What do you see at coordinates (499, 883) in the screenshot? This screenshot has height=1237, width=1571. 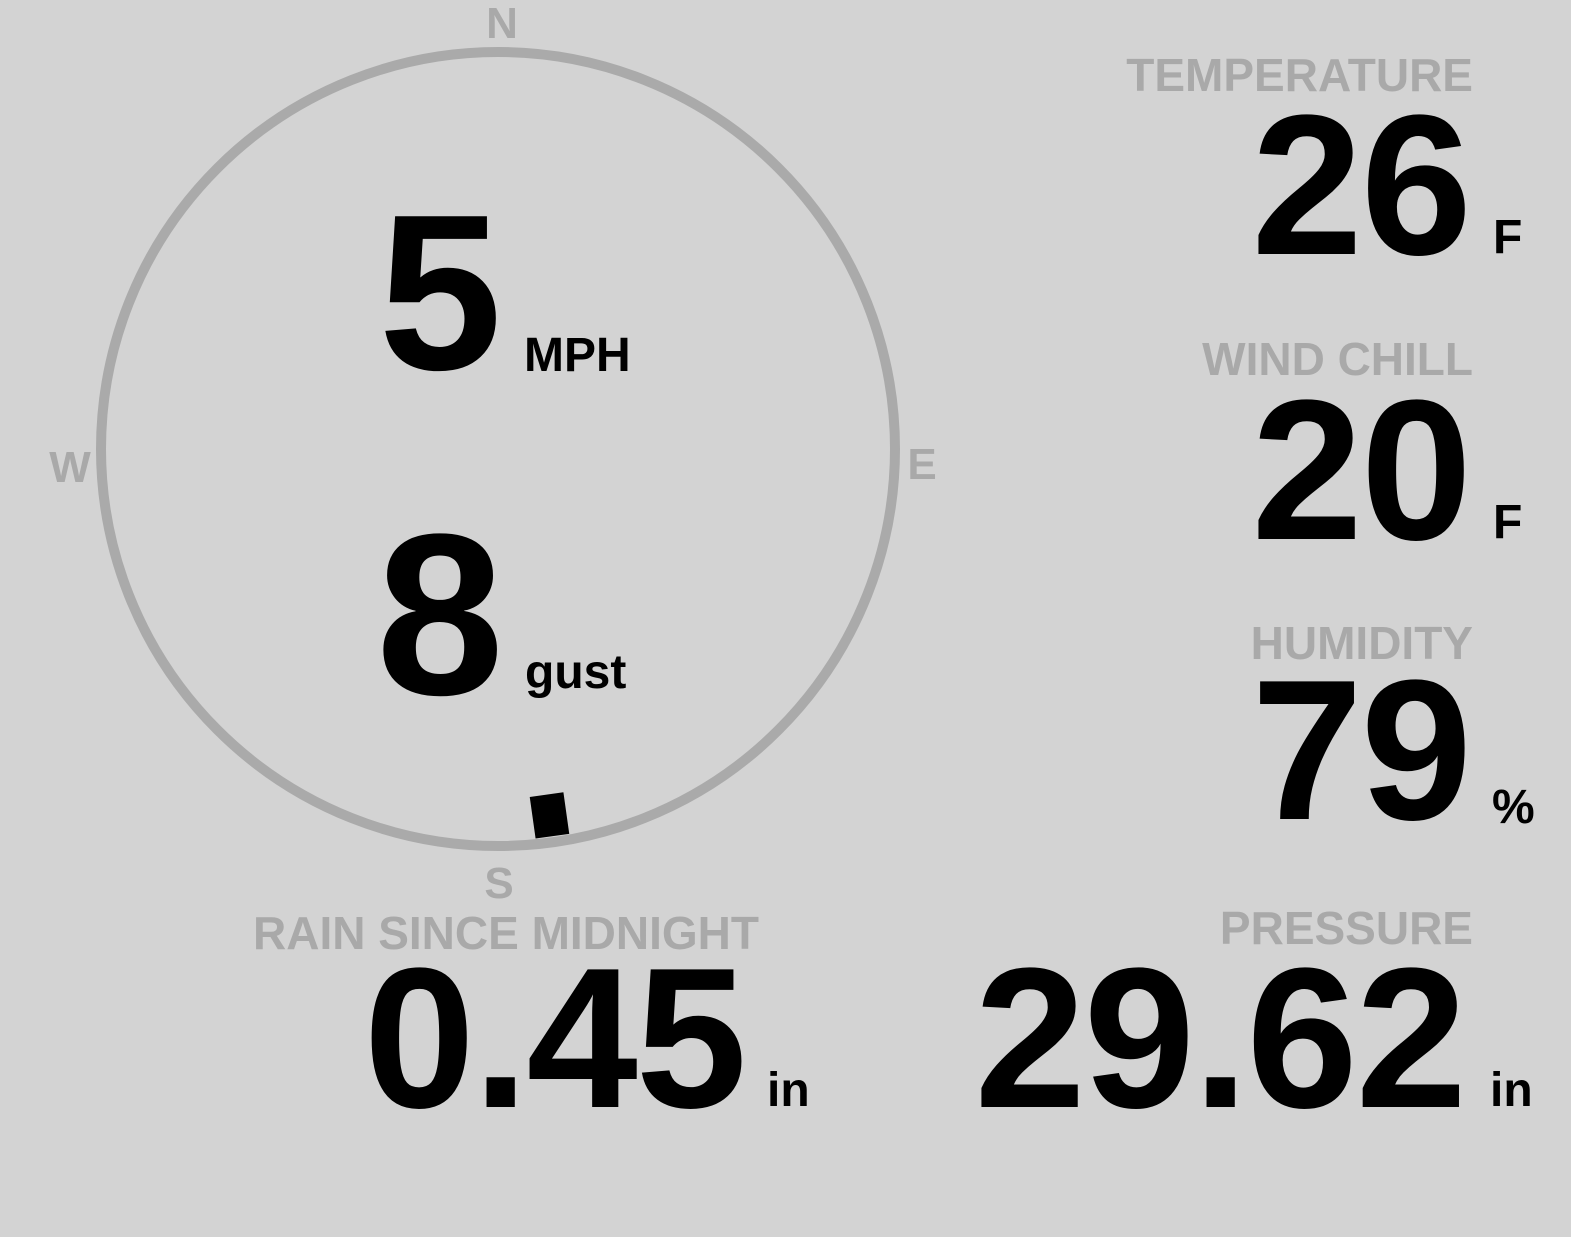 I see `compass-south: S` at bounding box center [499, 883].